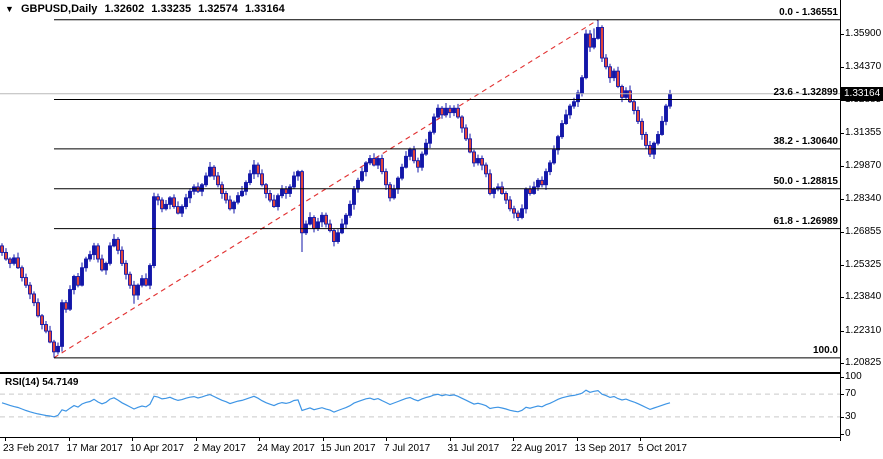 This screenshot has height=459, width=883. Describe the element at coordinates (9, 9) in the screenshot. I see `symbol-dropdown-icon: ▼` at that location.